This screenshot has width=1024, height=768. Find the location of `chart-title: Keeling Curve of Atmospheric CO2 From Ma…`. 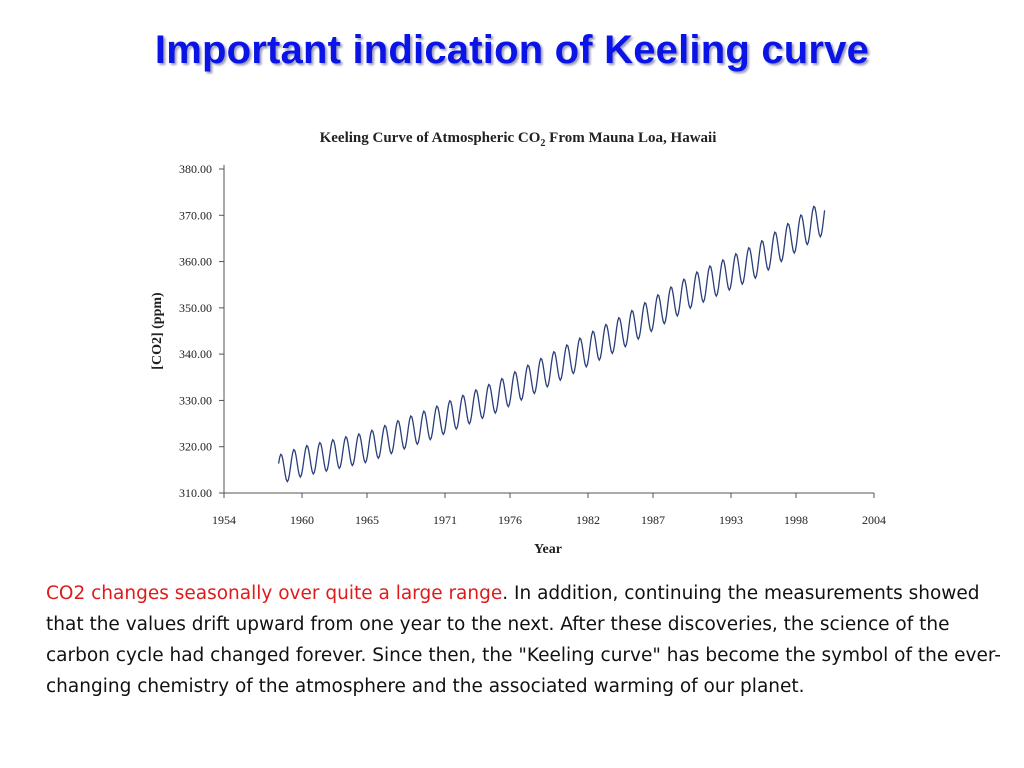

chart-title: Keeling Curve of Atmospheric CO2 From Ma… is located at coordinates (518, 139).